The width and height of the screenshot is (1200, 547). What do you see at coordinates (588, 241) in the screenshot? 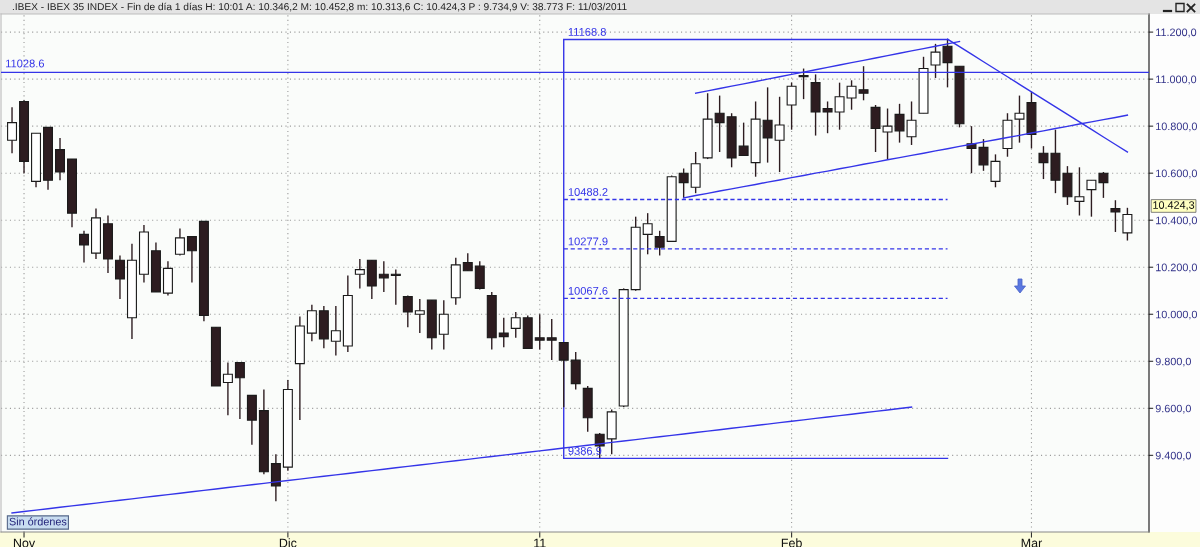
I see `series-label: 10277.9` at bounding box center [588, 241].